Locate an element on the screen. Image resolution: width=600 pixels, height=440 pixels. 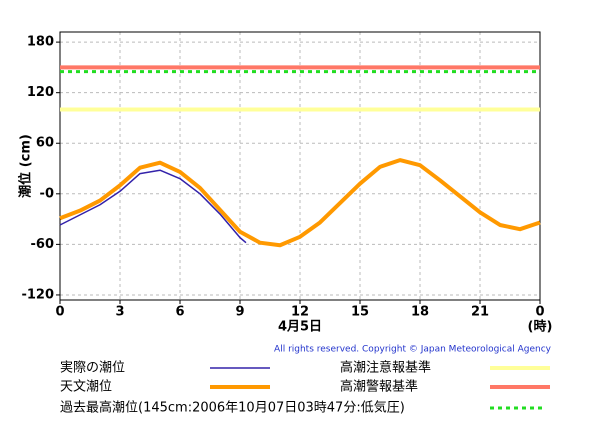
legend-label: 高潮警報基準 is located at coordinates (379, 387).